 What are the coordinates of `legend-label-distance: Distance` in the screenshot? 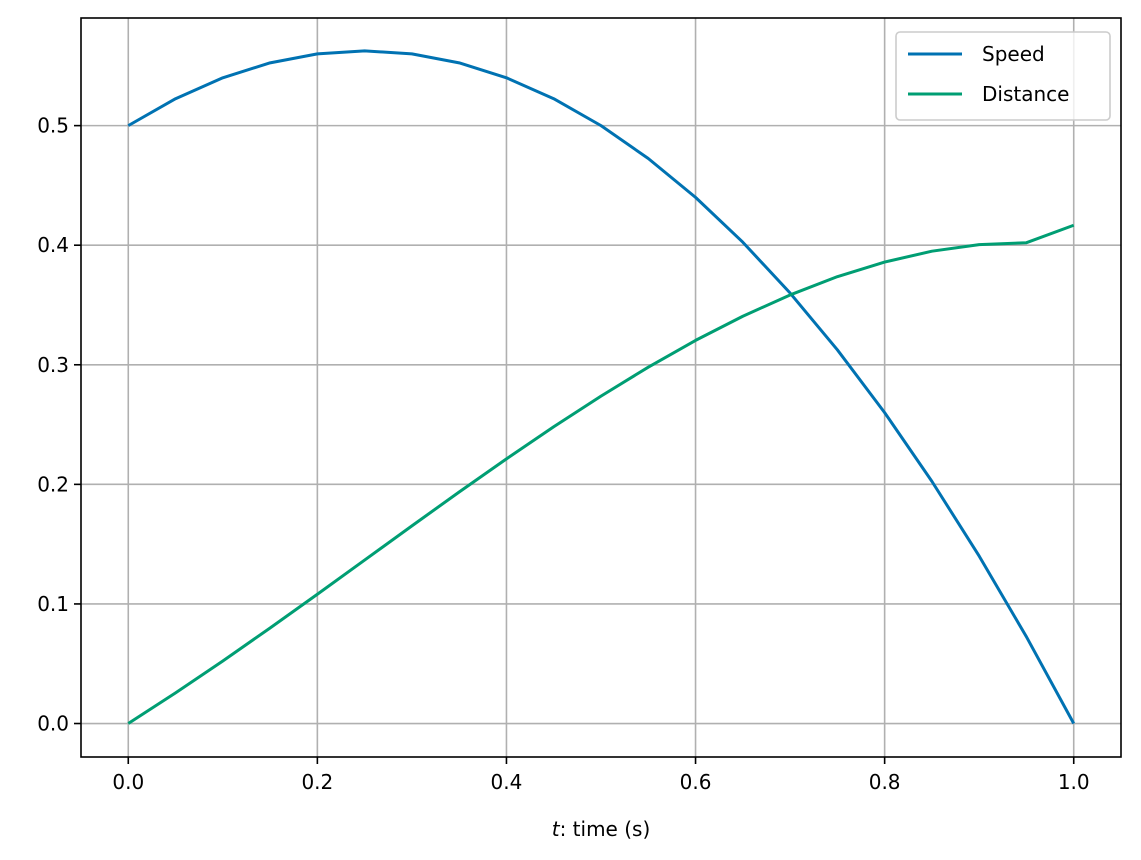 It's located at (1025, 94).